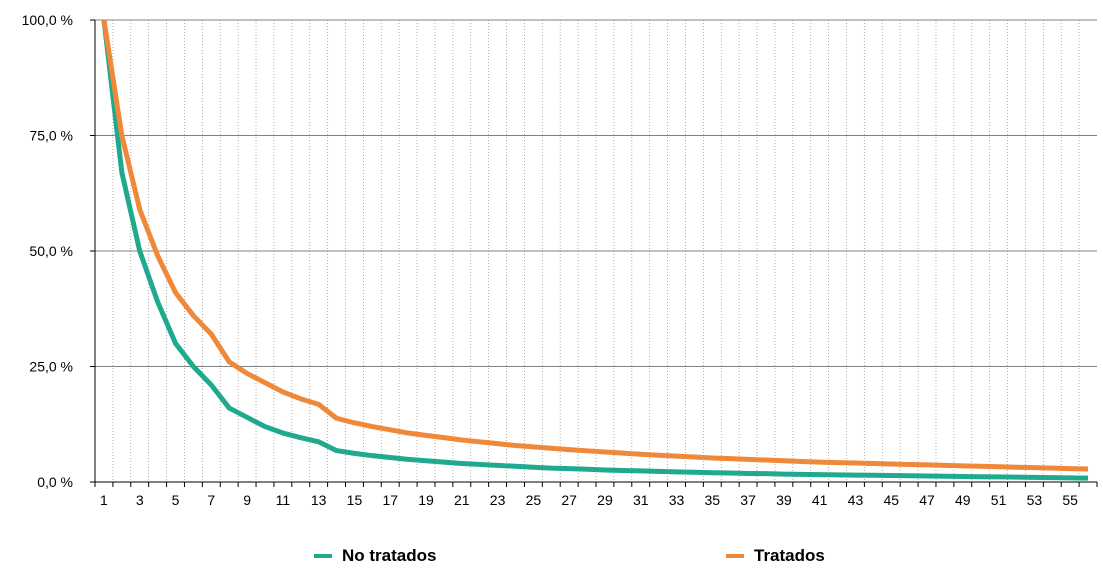 Image resolution: width=1103 pixels, height=569 pixels. What do you see at coordinates (389, 555) in the screenshot?
I see `legend-label-no-tratados: No tratados` at bounding box center [389, 555].